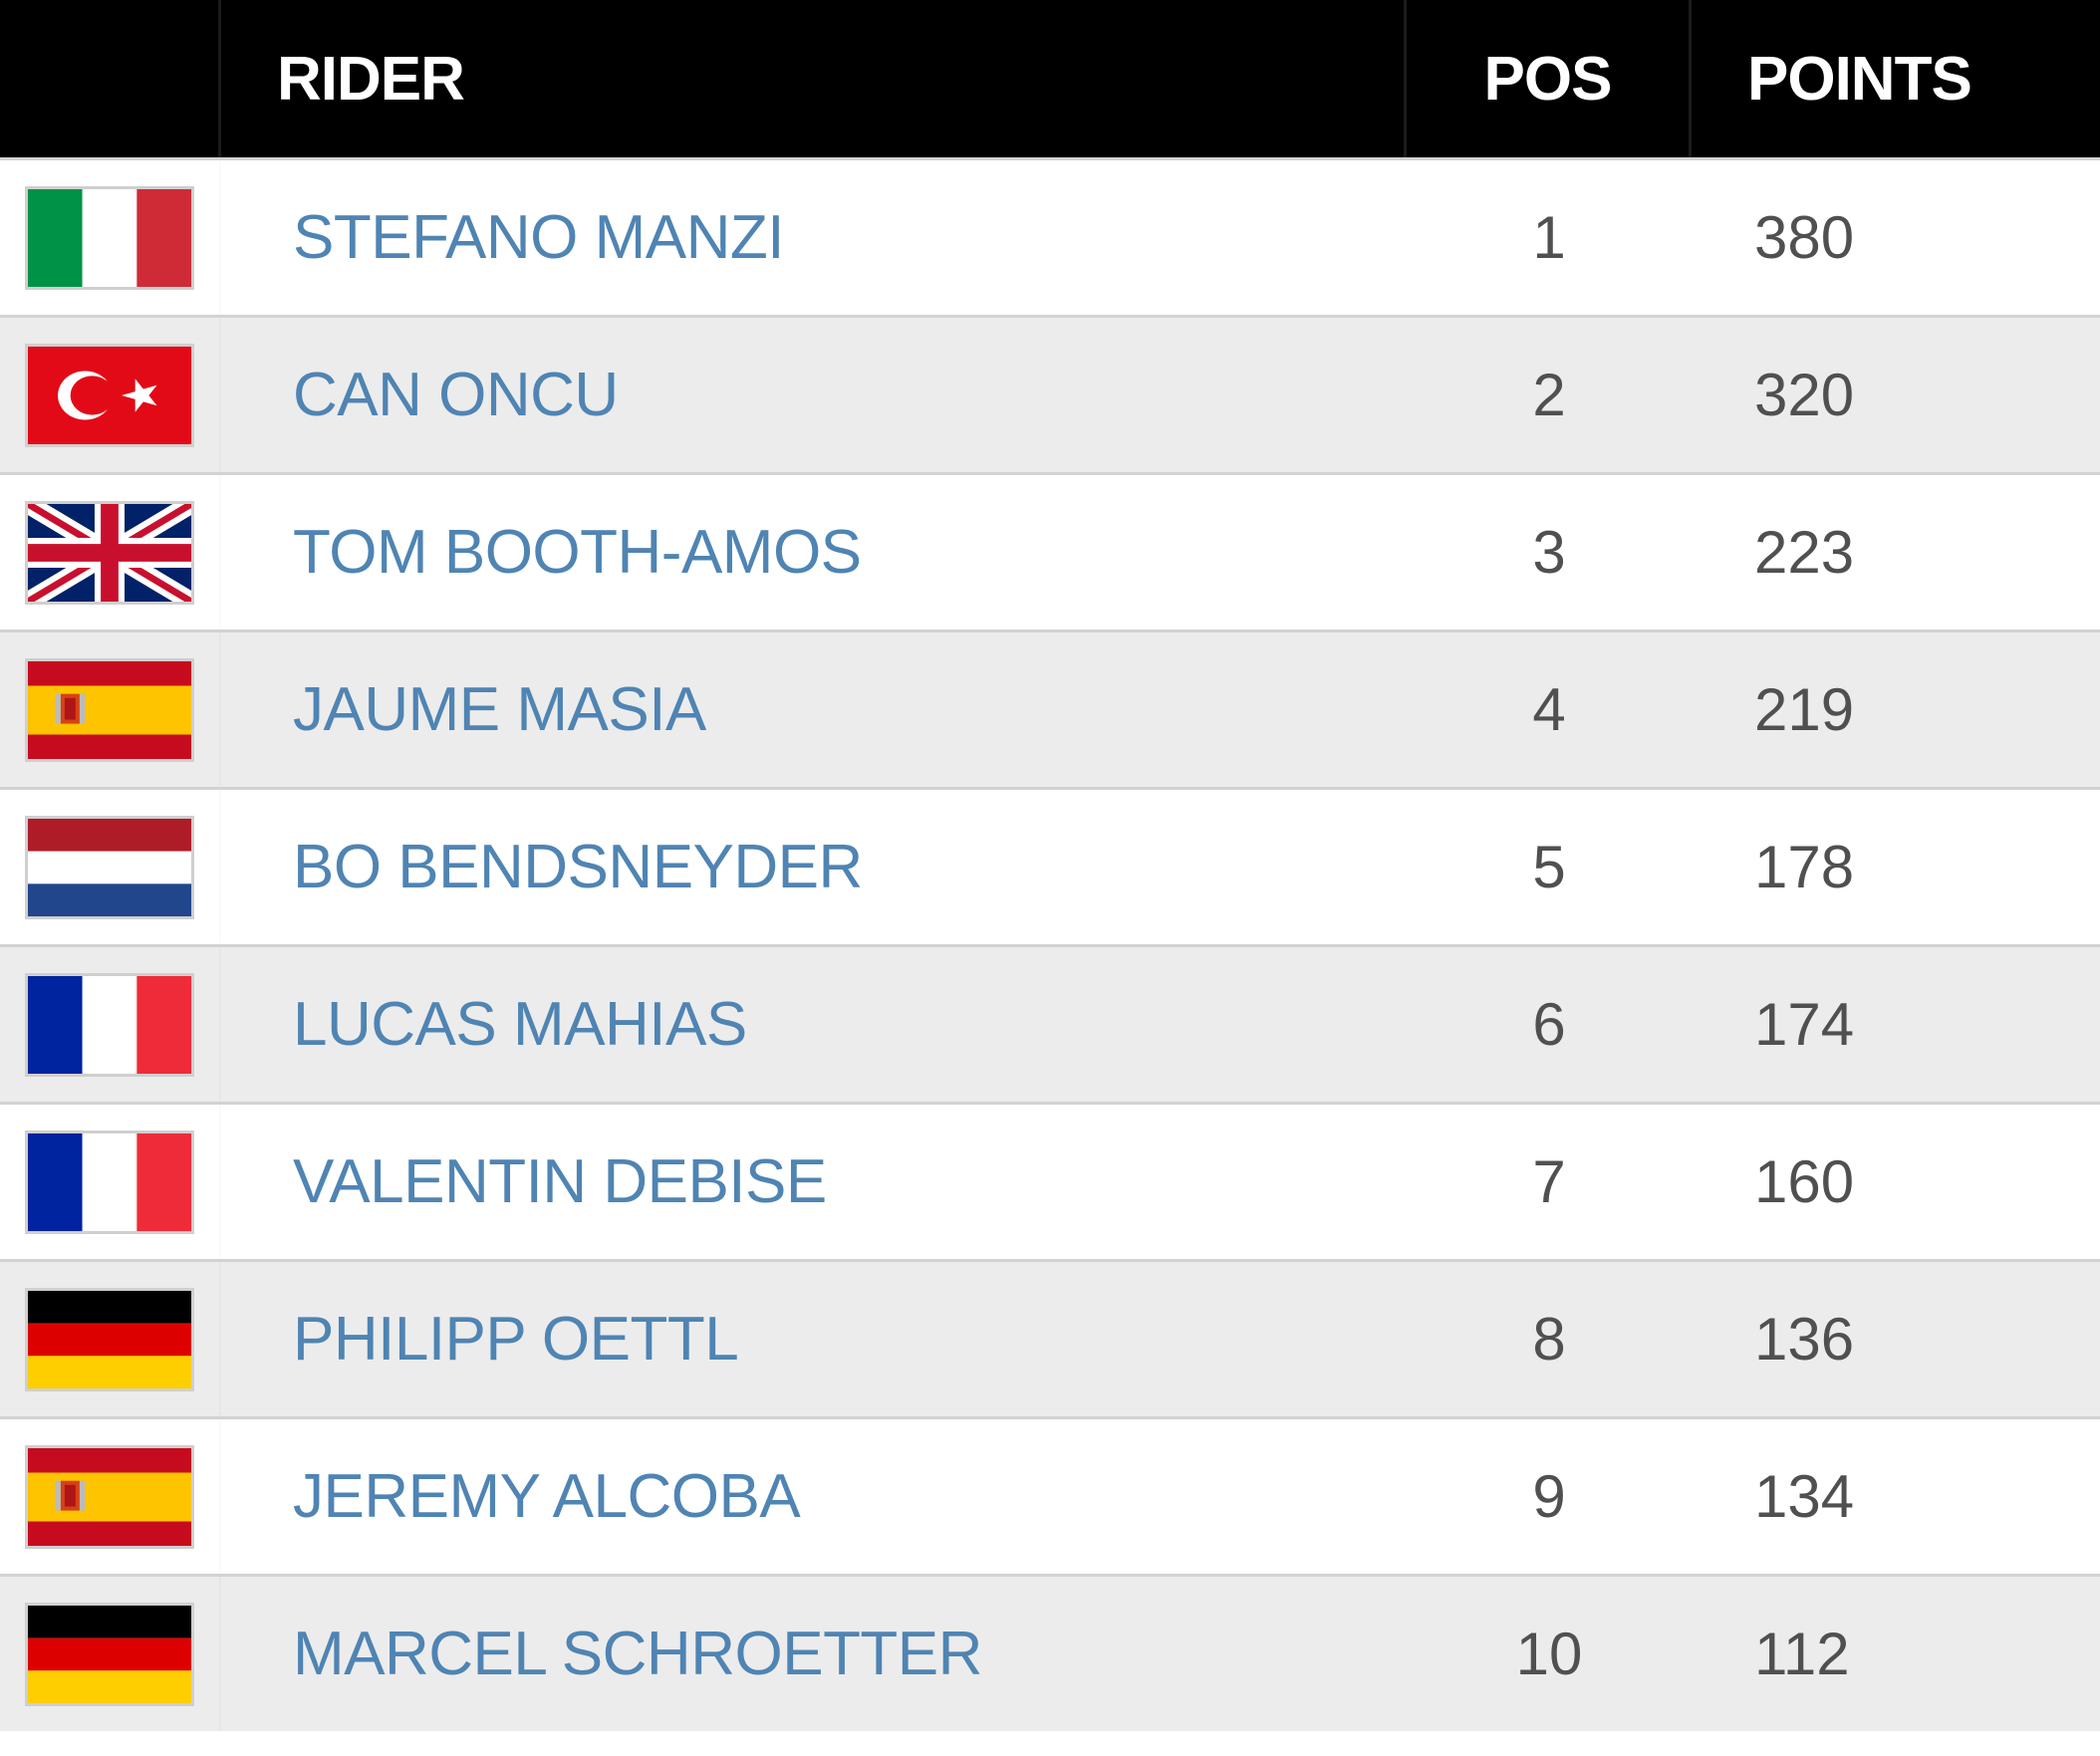 Image resolution: width=2100 pixels, height=1756 pixels. I want to click on table-row: LUCAS MAHIAS 6 174, so click(1050, 1023).